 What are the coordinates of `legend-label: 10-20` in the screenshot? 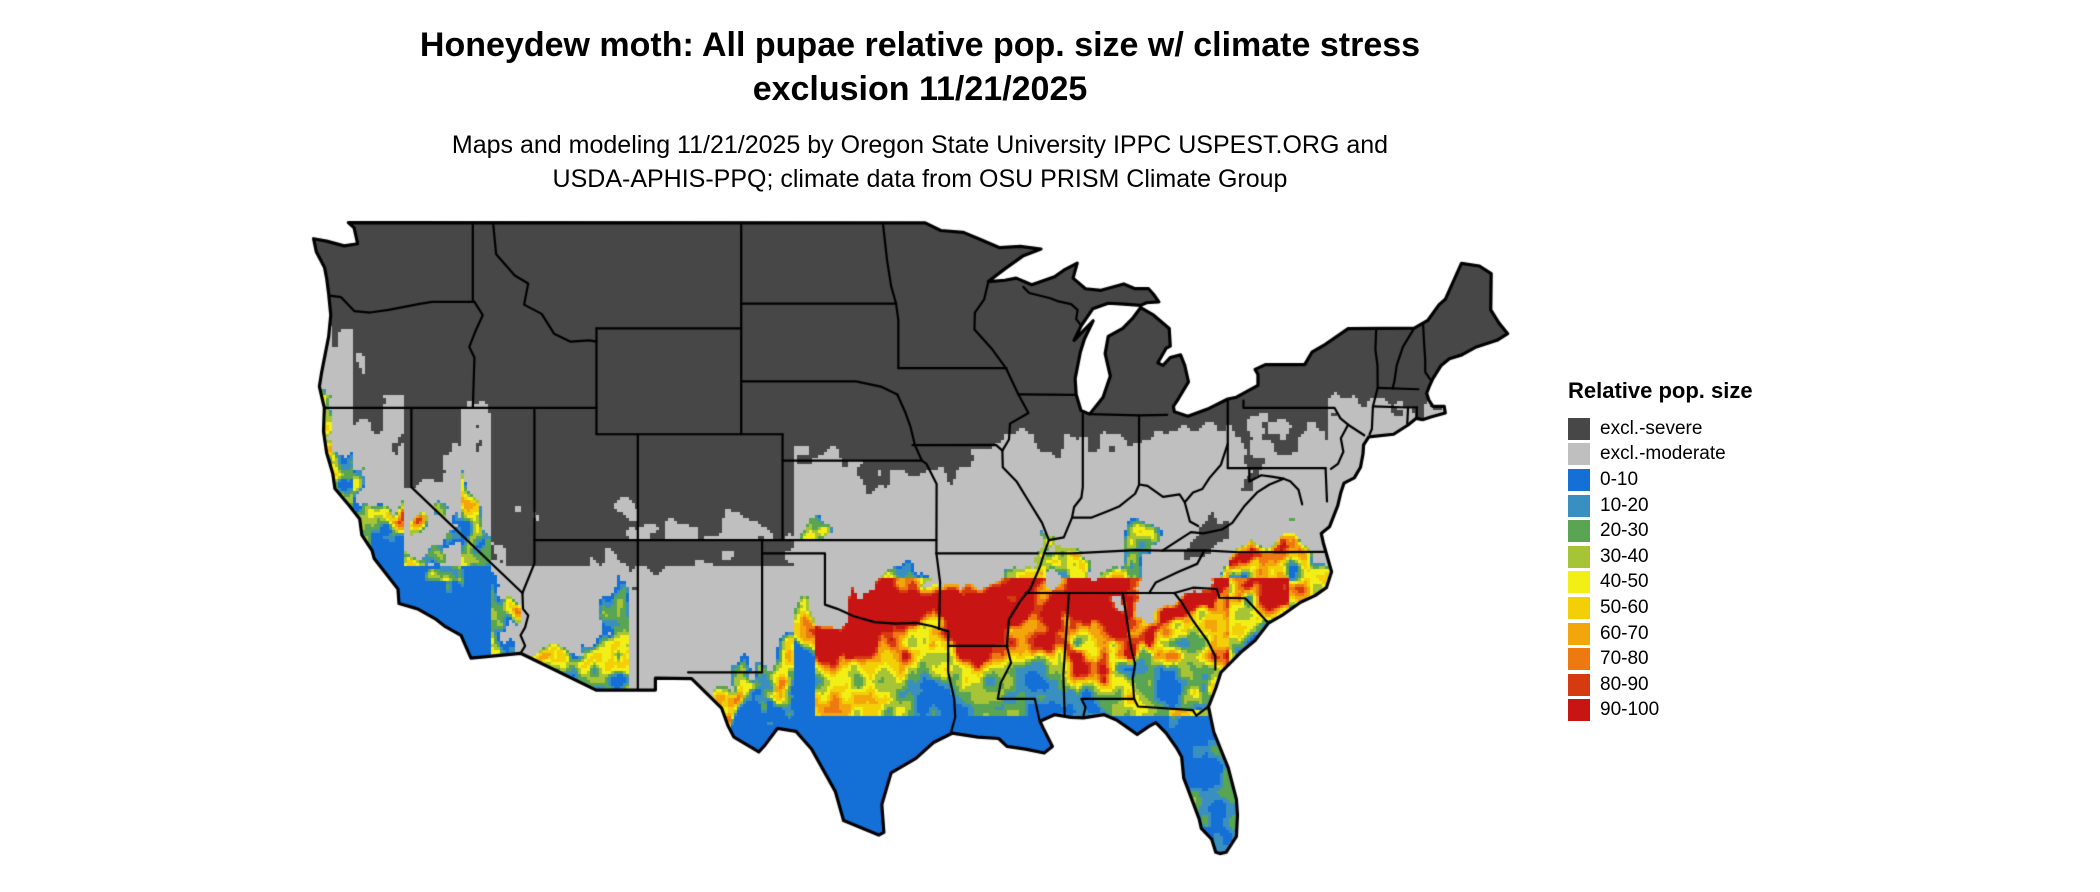 It's located at (1624, 505).